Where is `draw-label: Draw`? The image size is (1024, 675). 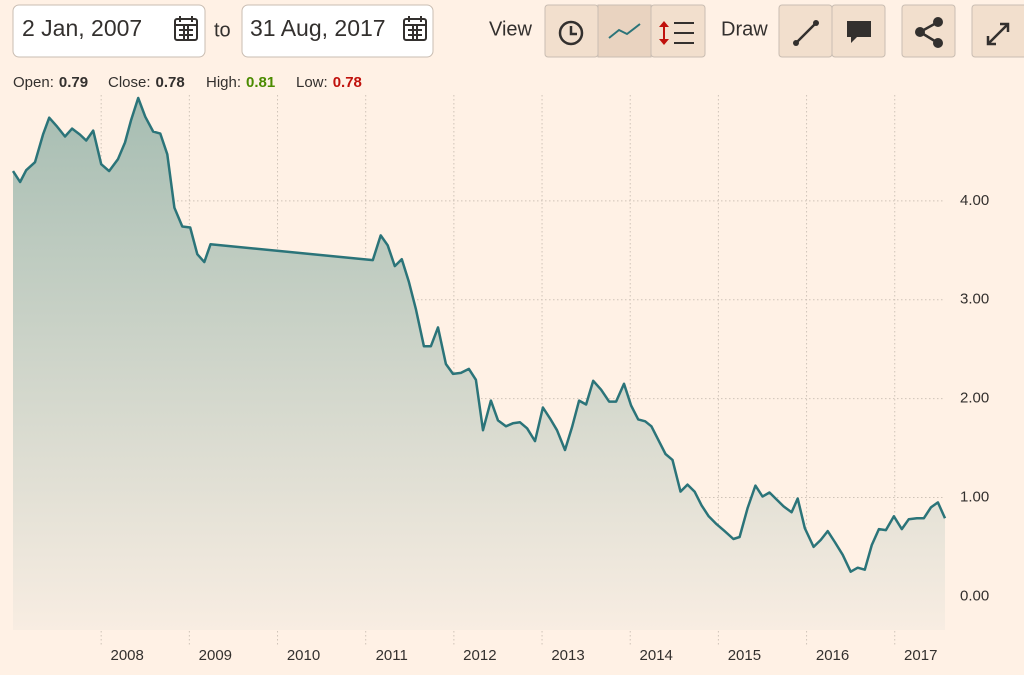 draw-label: Draw is located at coordinates (744, 29).